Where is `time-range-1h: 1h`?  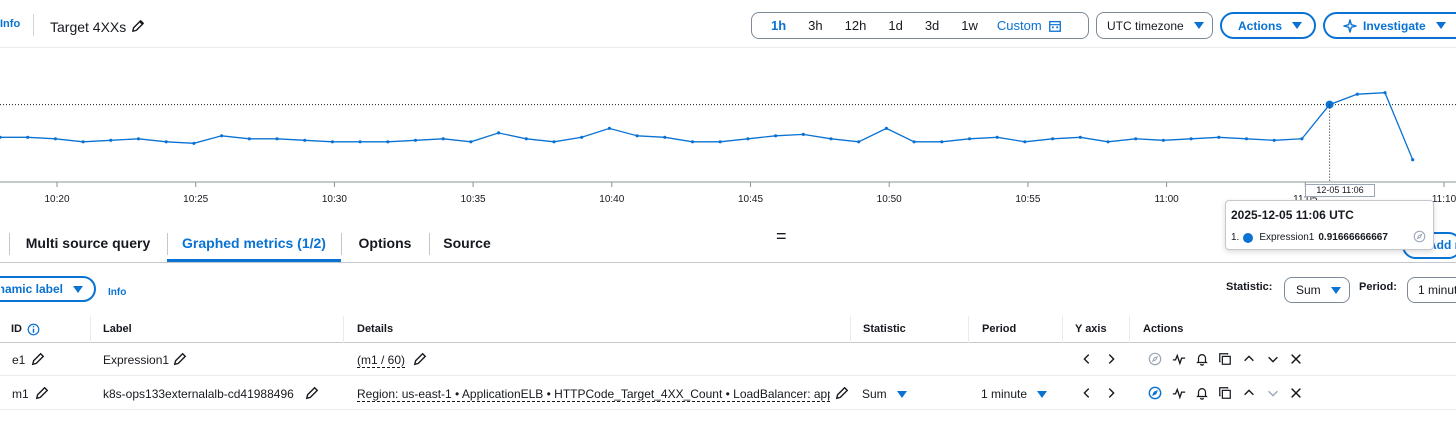 time-range-1h: 1h is located at coordinates (779, 25).